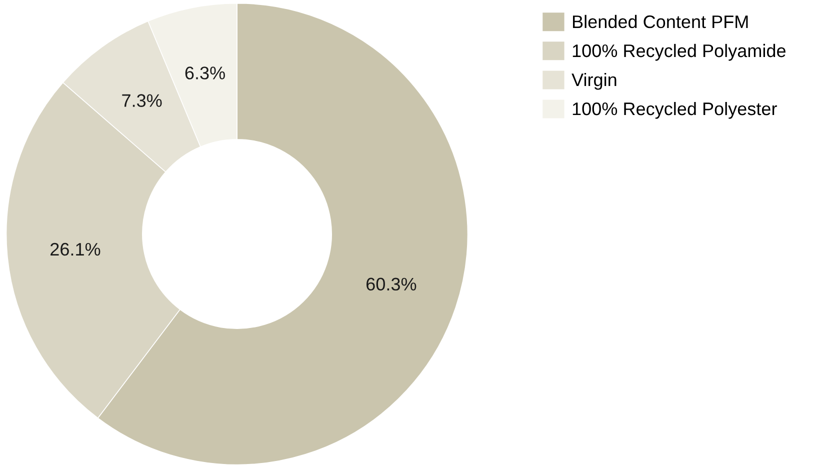  Describe the element at coordinates (391, 284) in the screenshot. I see `data-label: 60.3%` at that location.